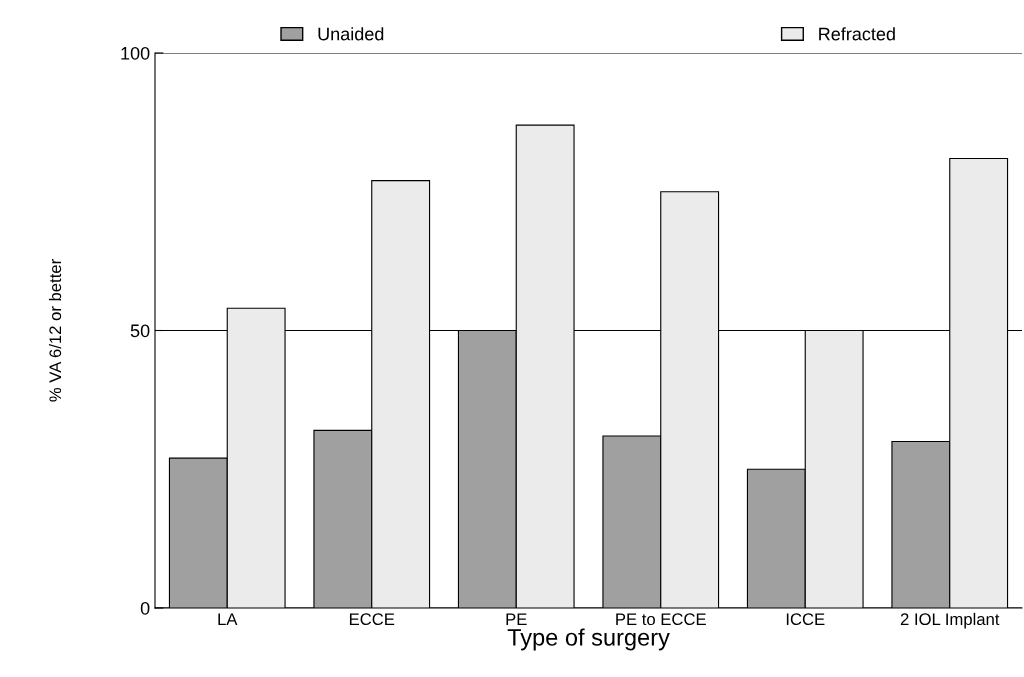 Image resolution: width=1024 pixels, height=677 pixels. Describe the element at coordinates (516, 619) in the screenshot. I see `x-tick-label: PE` at that location.